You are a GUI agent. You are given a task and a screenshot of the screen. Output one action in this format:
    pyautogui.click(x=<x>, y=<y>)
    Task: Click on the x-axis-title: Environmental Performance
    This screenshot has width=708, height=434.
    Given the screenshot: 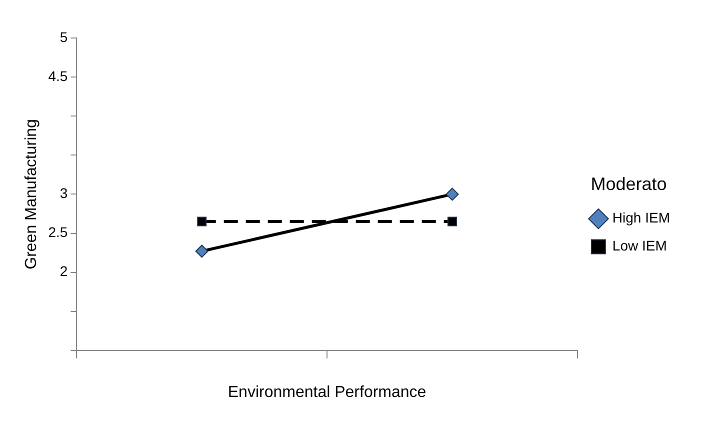 What is the action you would take?
    pyautogui.click(x=327, y=392)
    